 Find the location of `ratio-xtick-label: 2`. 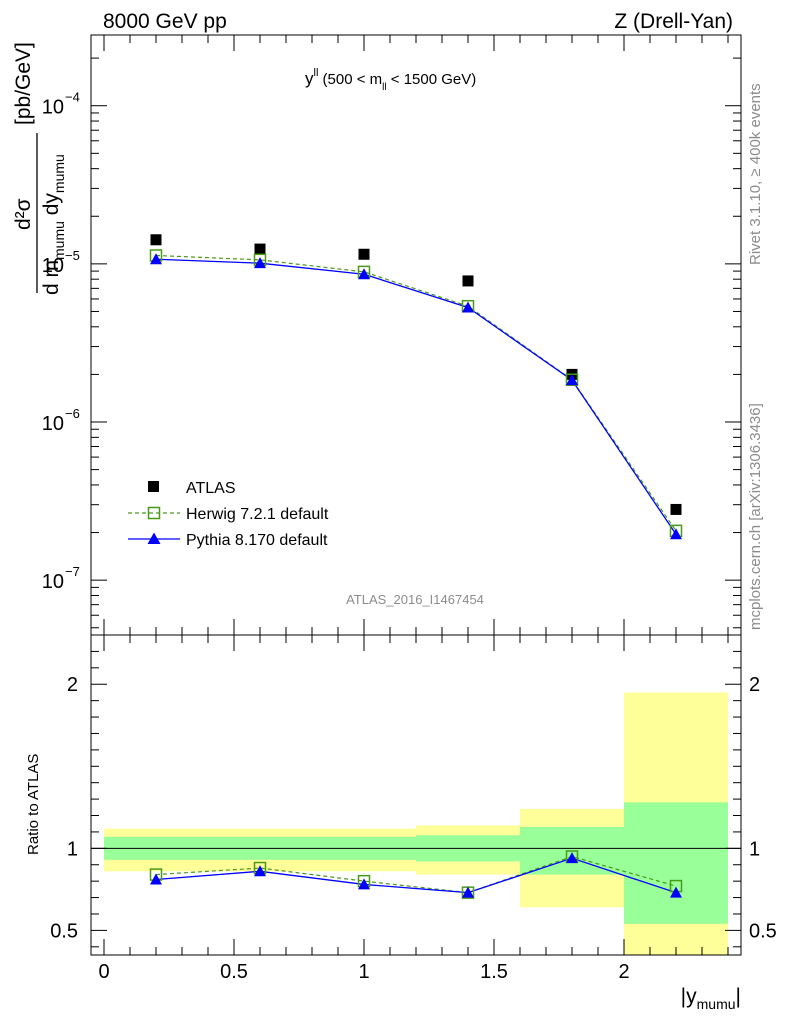

ratio-xtick-label: 2 is located at coordinates (623, 972).